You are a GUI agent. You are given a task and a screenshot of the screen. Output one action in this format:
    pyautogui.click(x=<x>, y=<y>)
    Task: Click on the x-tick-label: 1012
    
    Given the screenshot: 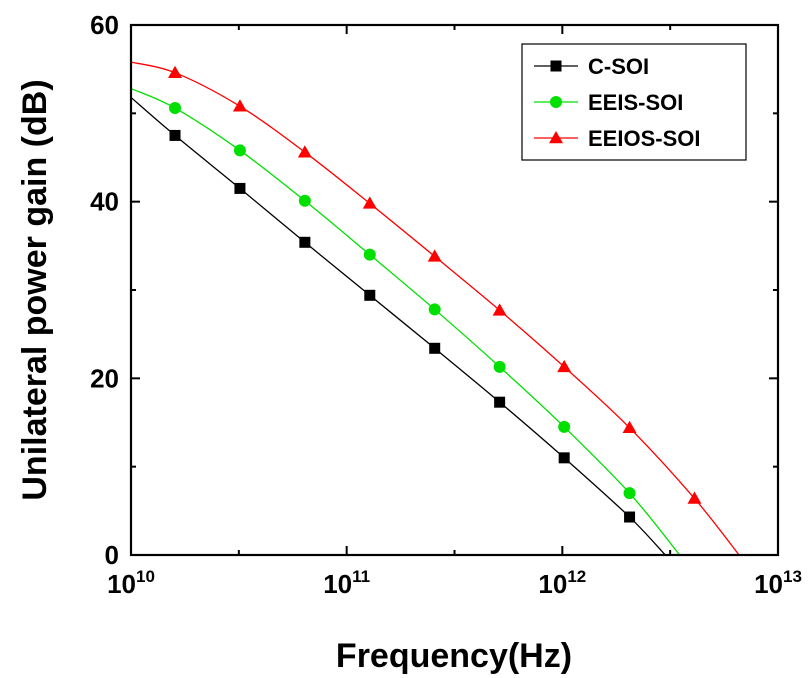 What is the action you would take?
    pyautogui.click(x=562, y=583)
    